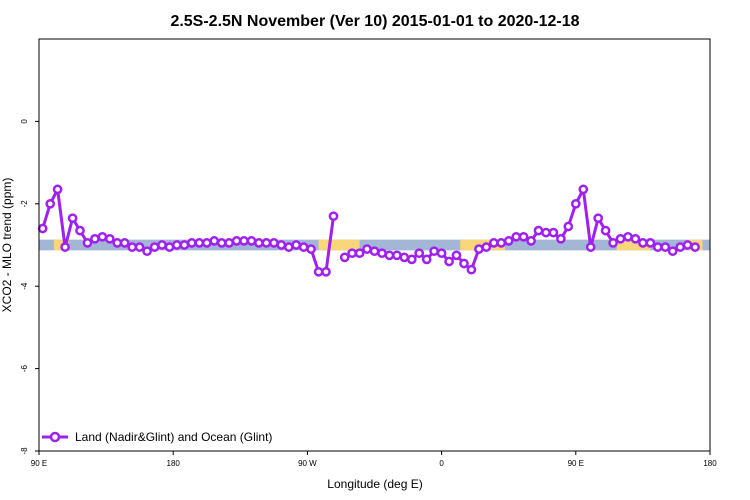 The width and height of the screenshot is (750, 500). What do you see at coordinates (24, 451) in the screenshot?
I see `y-tick-label: -8` at bounding box center [24, 451].